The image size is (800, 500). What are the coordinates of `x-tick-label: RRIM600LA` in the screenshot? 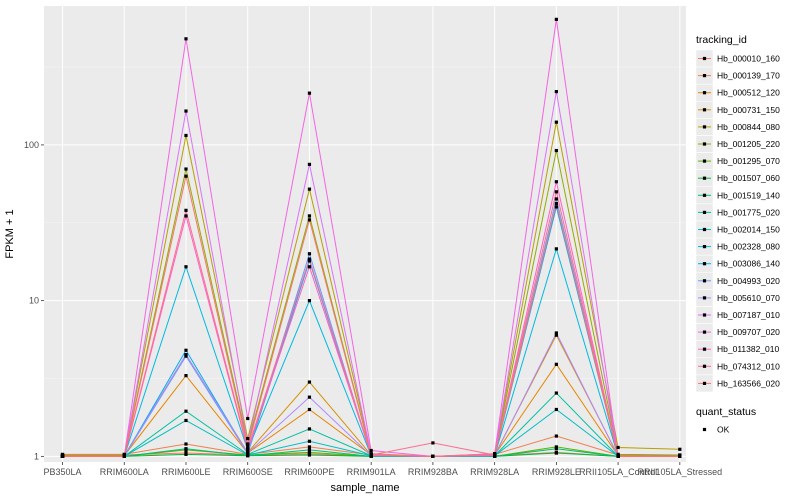 It's located at (124, 472).